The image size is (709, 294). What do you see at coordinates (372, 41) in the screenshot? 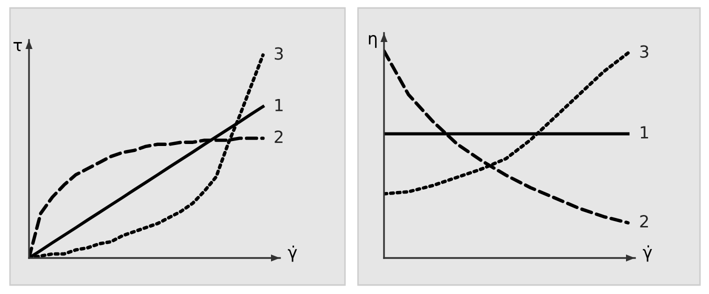
I see `y-axis-title: η` at bounding box center [372, 41].